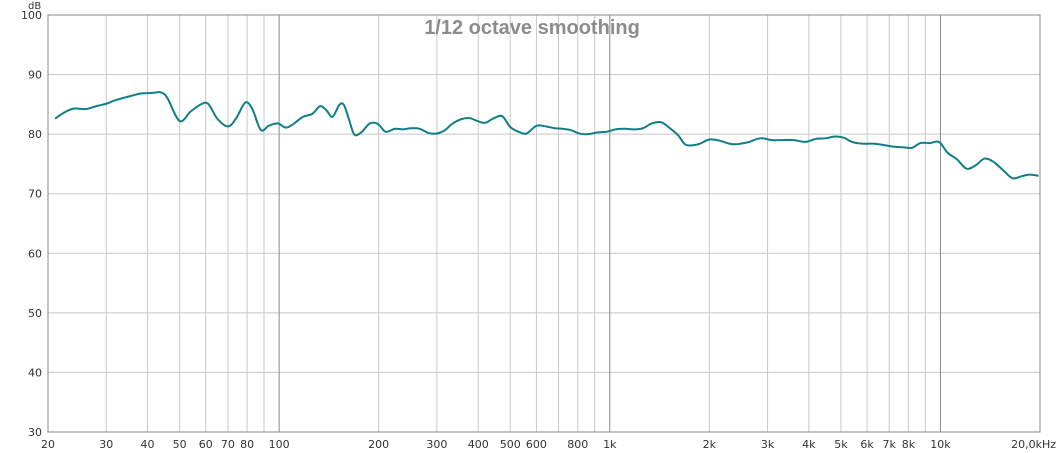  What do you see at coordinates (31, 15) in the screenshot?
I see `y-tick-label: 100` at bounding box center [31, 15].